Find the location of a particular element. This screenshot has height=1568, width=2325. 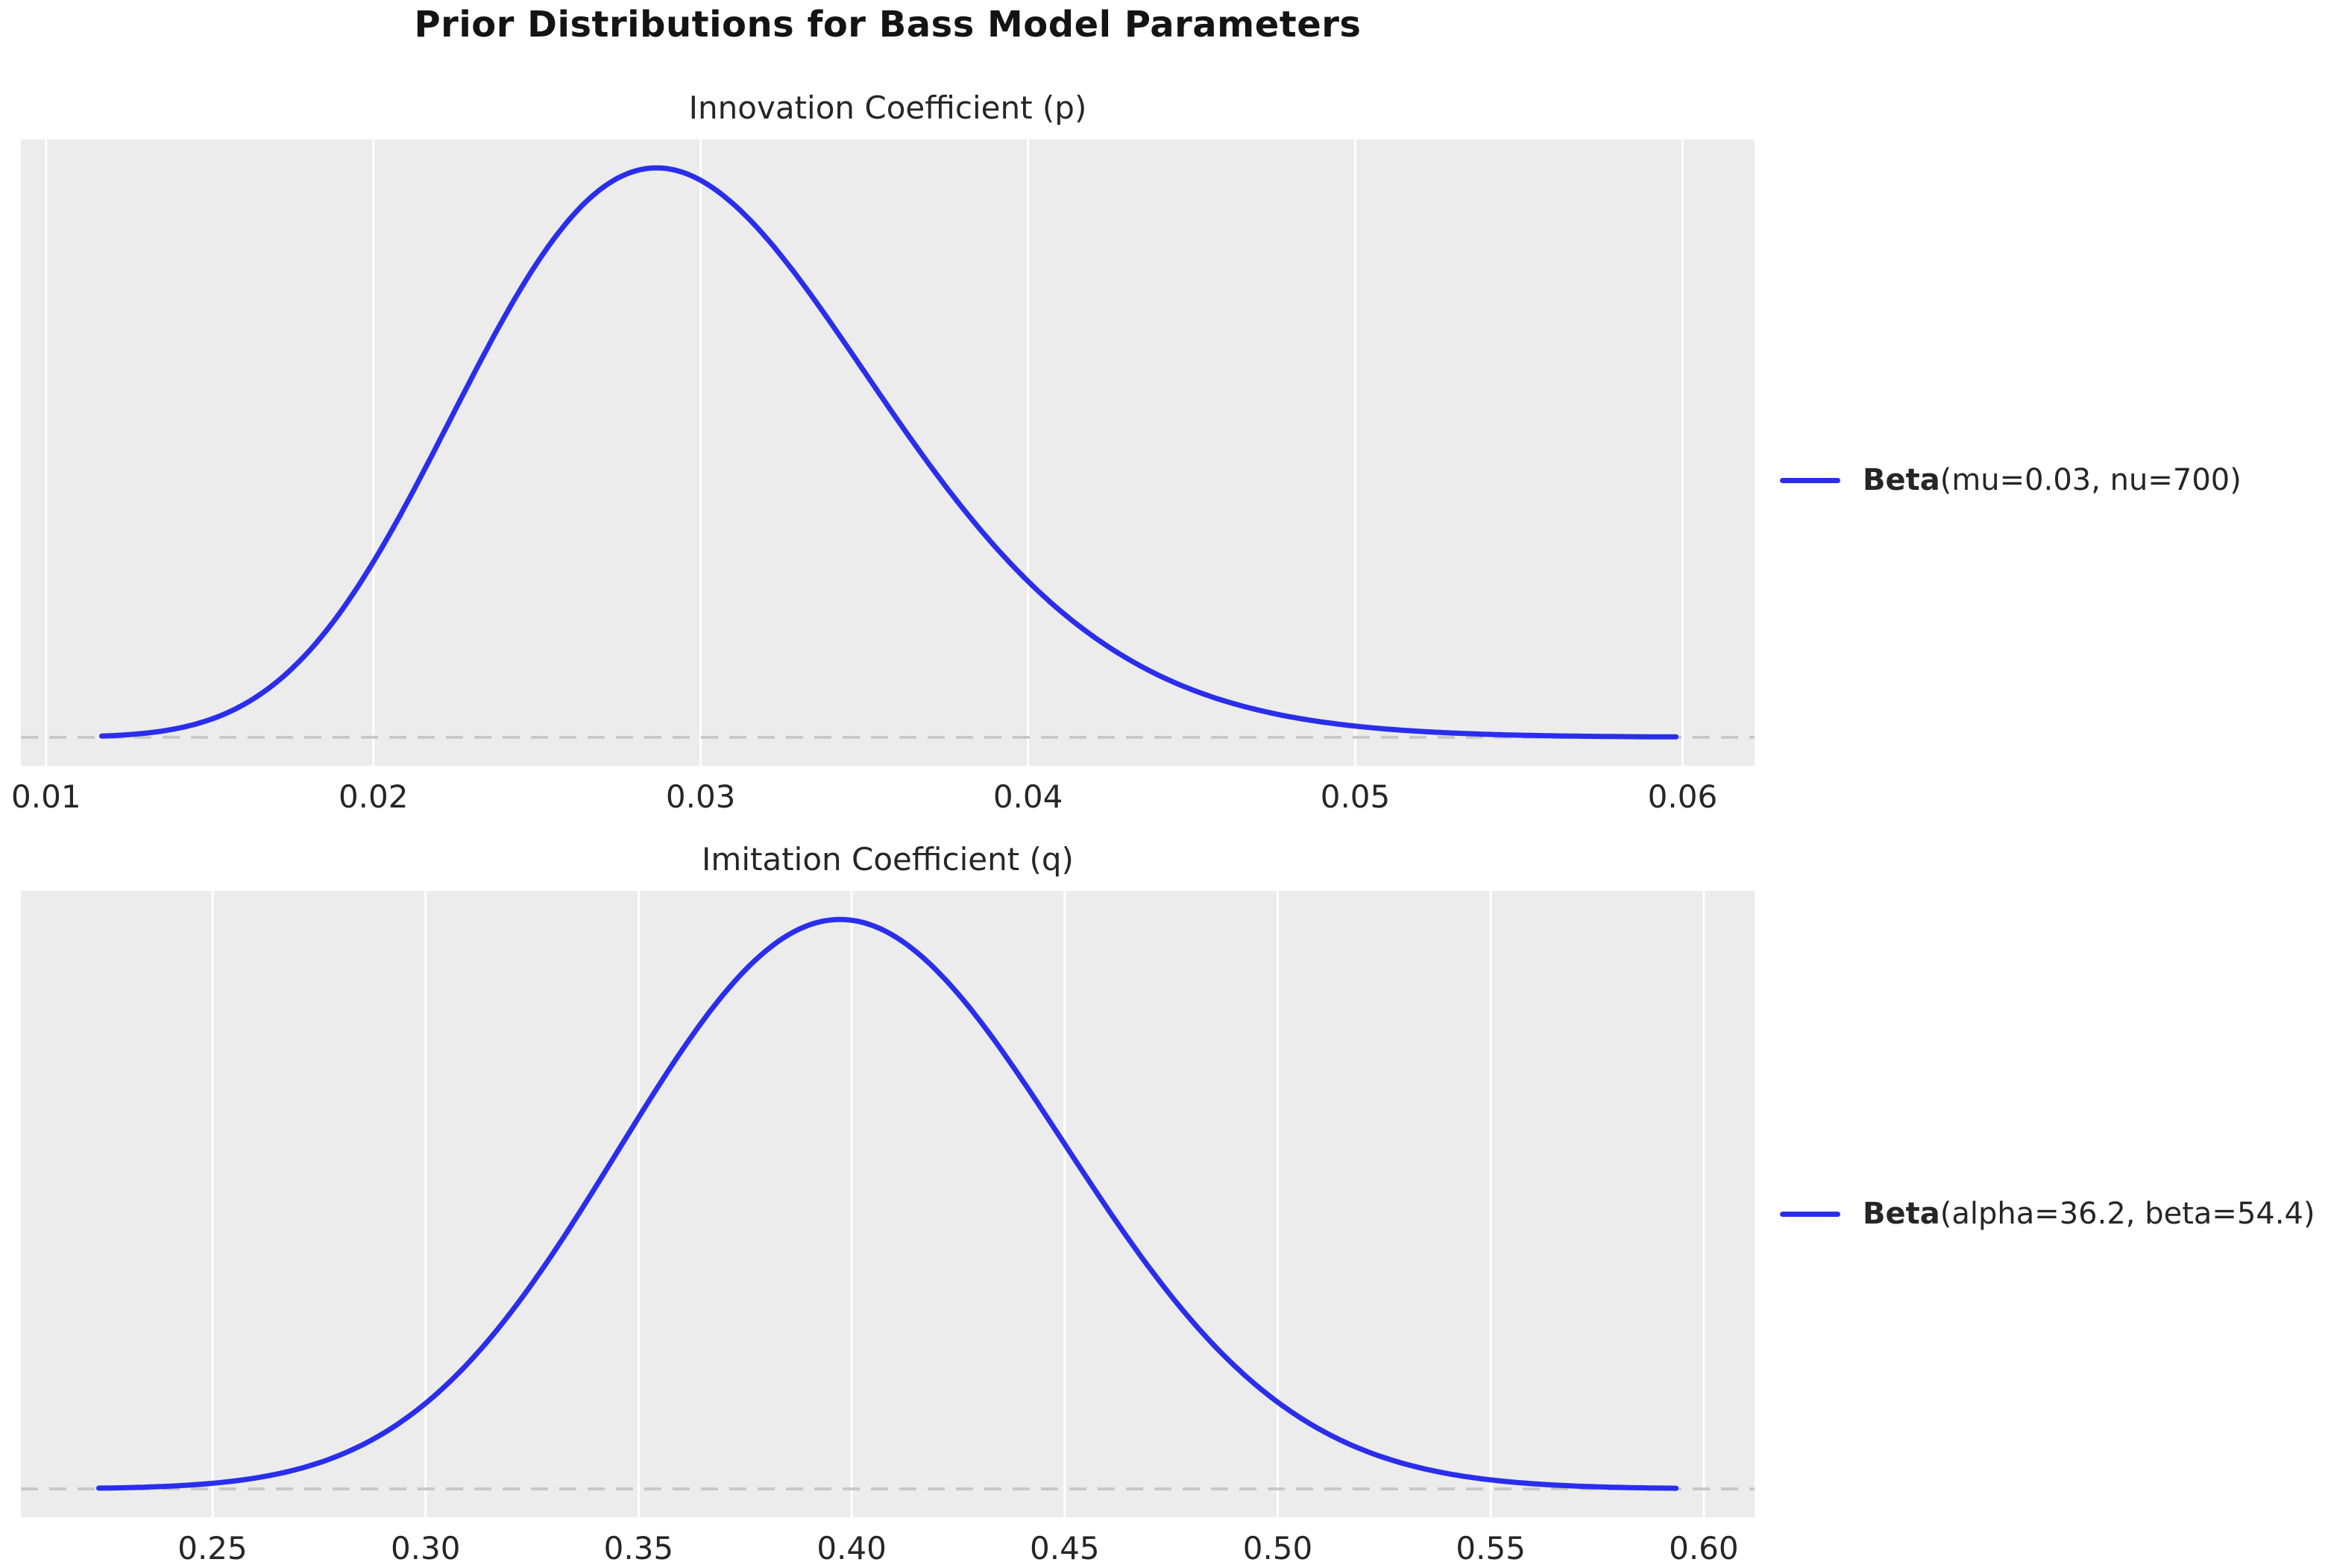

x-tick-label: 0.45 is located at coordinates (1065, 1548).